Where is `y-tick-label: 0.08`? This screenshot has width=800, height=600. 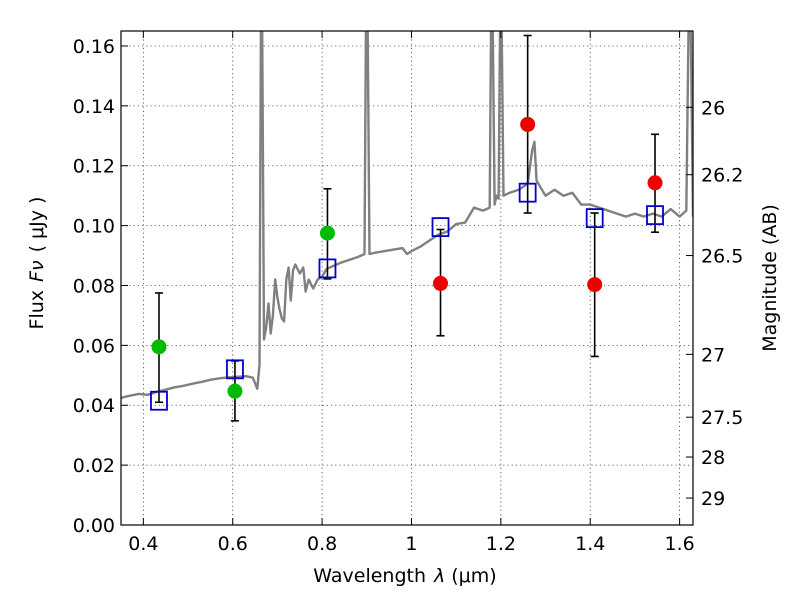 y-tick-label: 0.08 is located at coordinates (94, 286).